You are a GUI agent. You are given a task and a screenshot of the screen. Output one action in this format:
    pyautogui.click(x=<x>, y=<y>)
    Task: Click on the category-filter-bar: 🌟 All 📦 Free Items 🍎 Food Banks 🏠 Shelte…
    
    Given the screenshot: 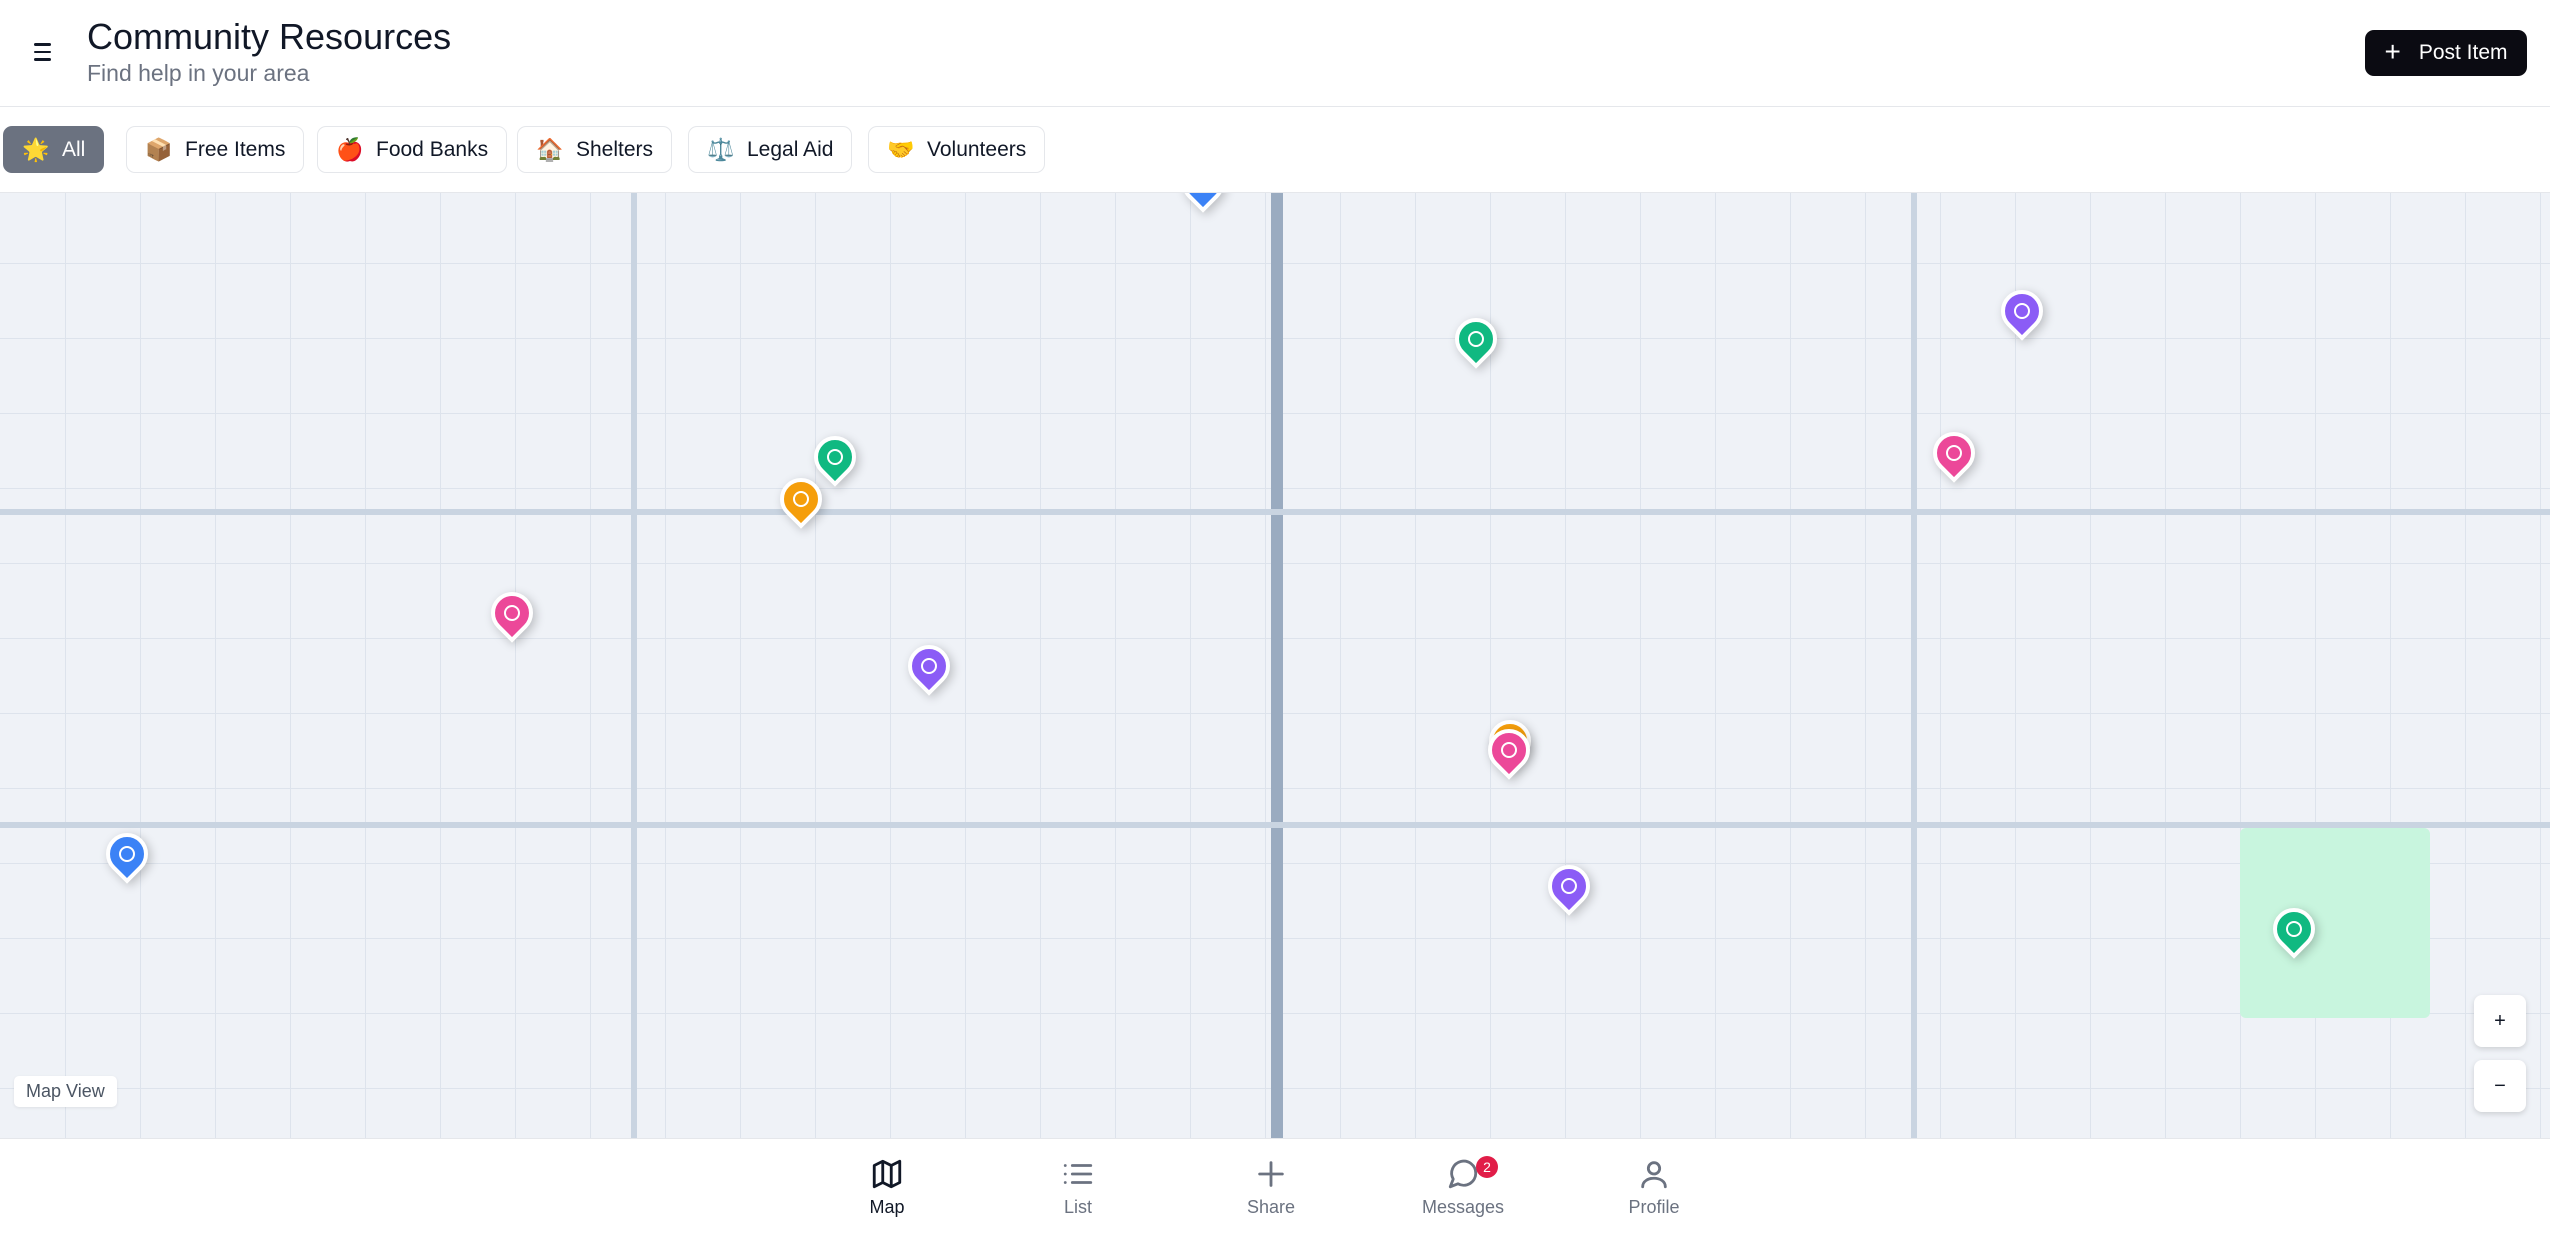 What is the action you would take?
    pyautogui.click(x=1275, y=150)
    